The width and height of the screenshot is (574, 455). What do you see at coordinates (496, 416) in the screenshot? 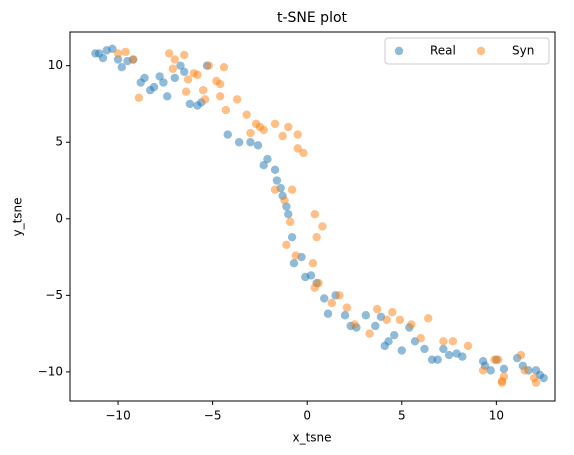
I see `x-tick-label: 10` at bounding box center [496, 416].